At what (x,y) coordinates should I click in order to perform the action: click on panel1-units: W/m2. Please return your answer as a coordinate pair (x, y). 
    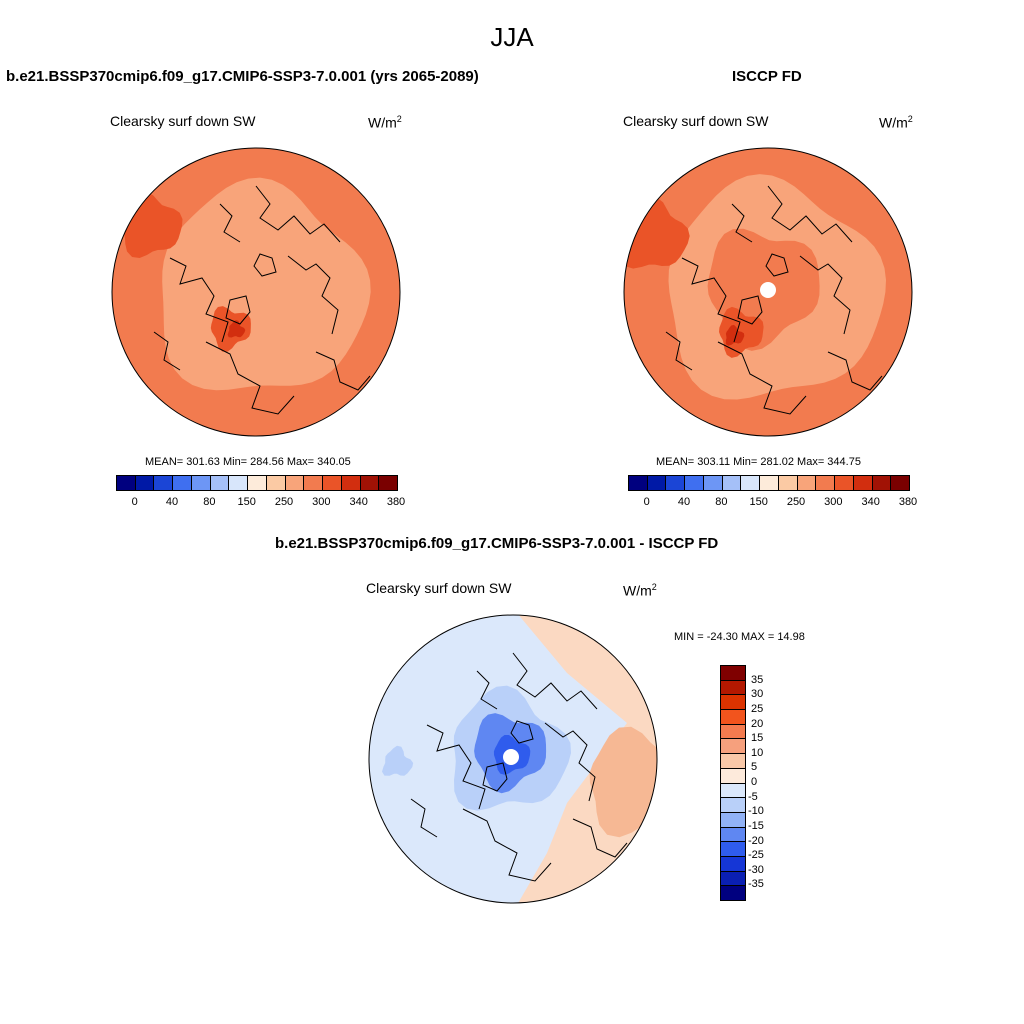
    Looking at the image, I should click on (385, 122).